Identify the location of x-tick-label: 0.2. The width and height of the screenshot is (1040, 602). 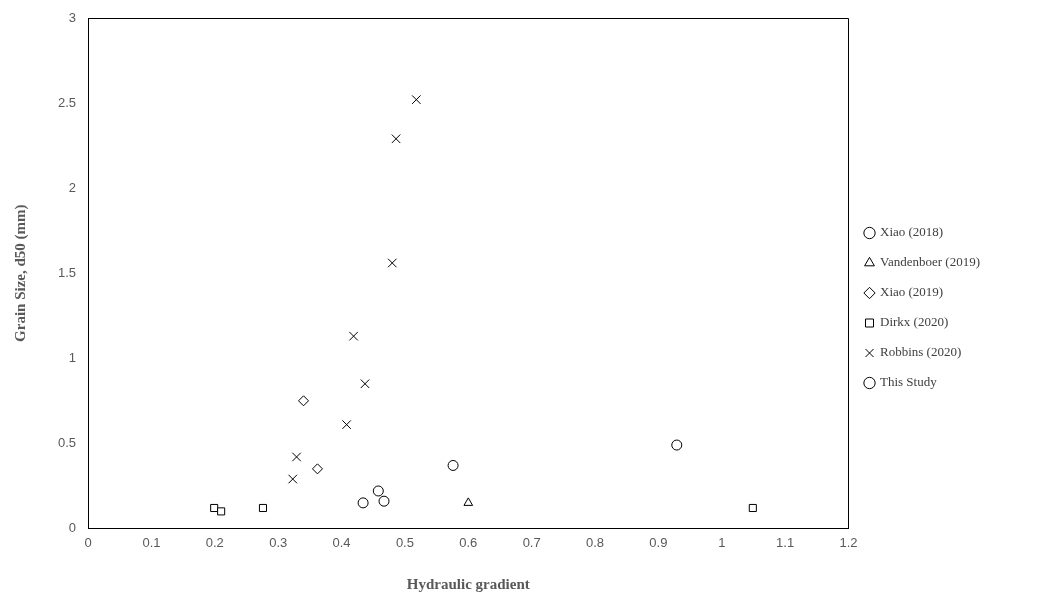
(214, 542).